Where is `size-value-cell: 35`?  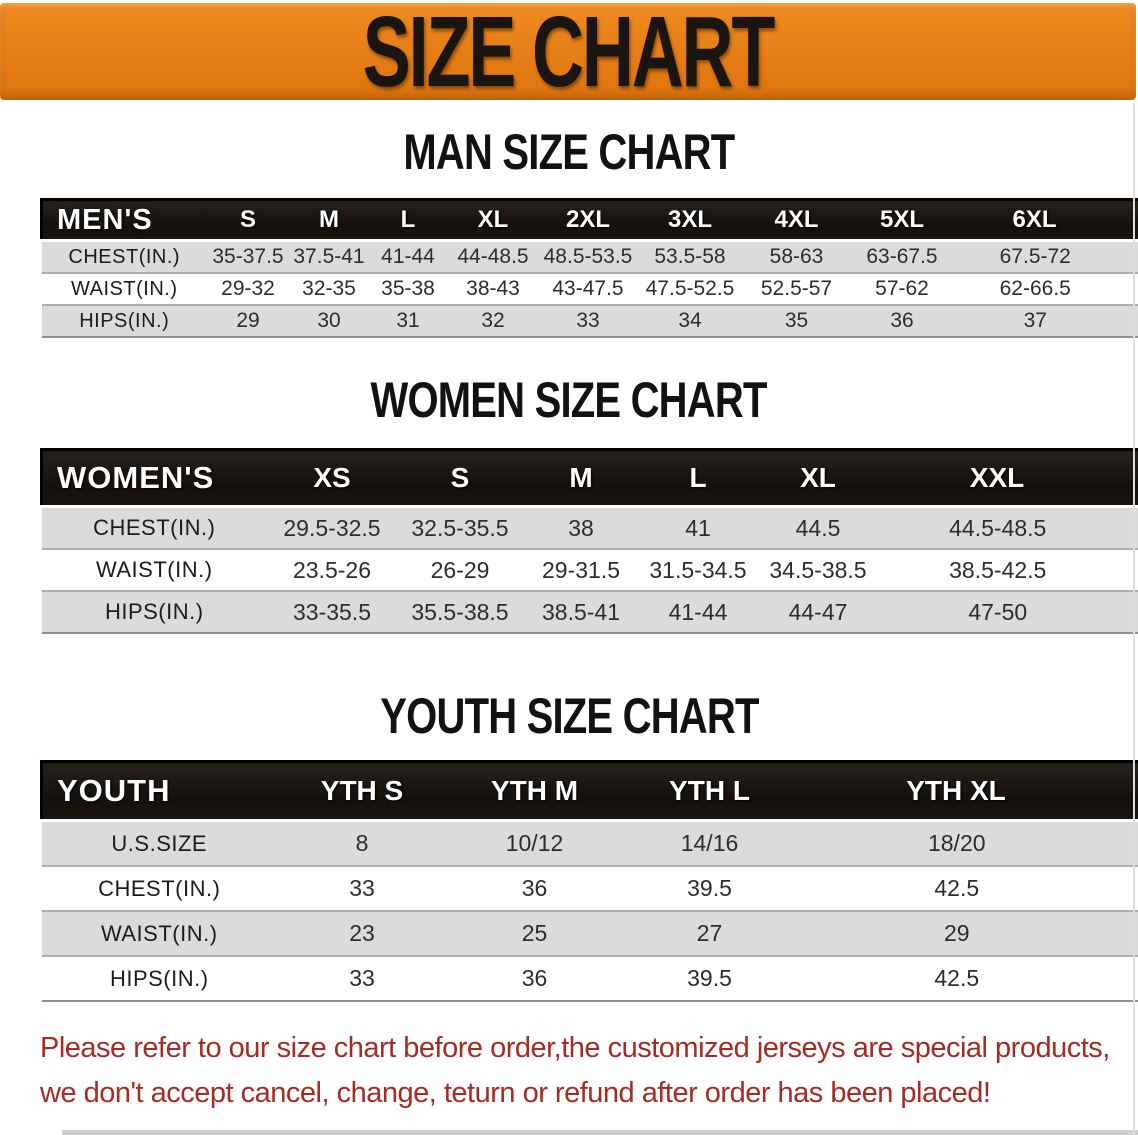 size-value-cell: 35 is located at coordinates (796, 321).